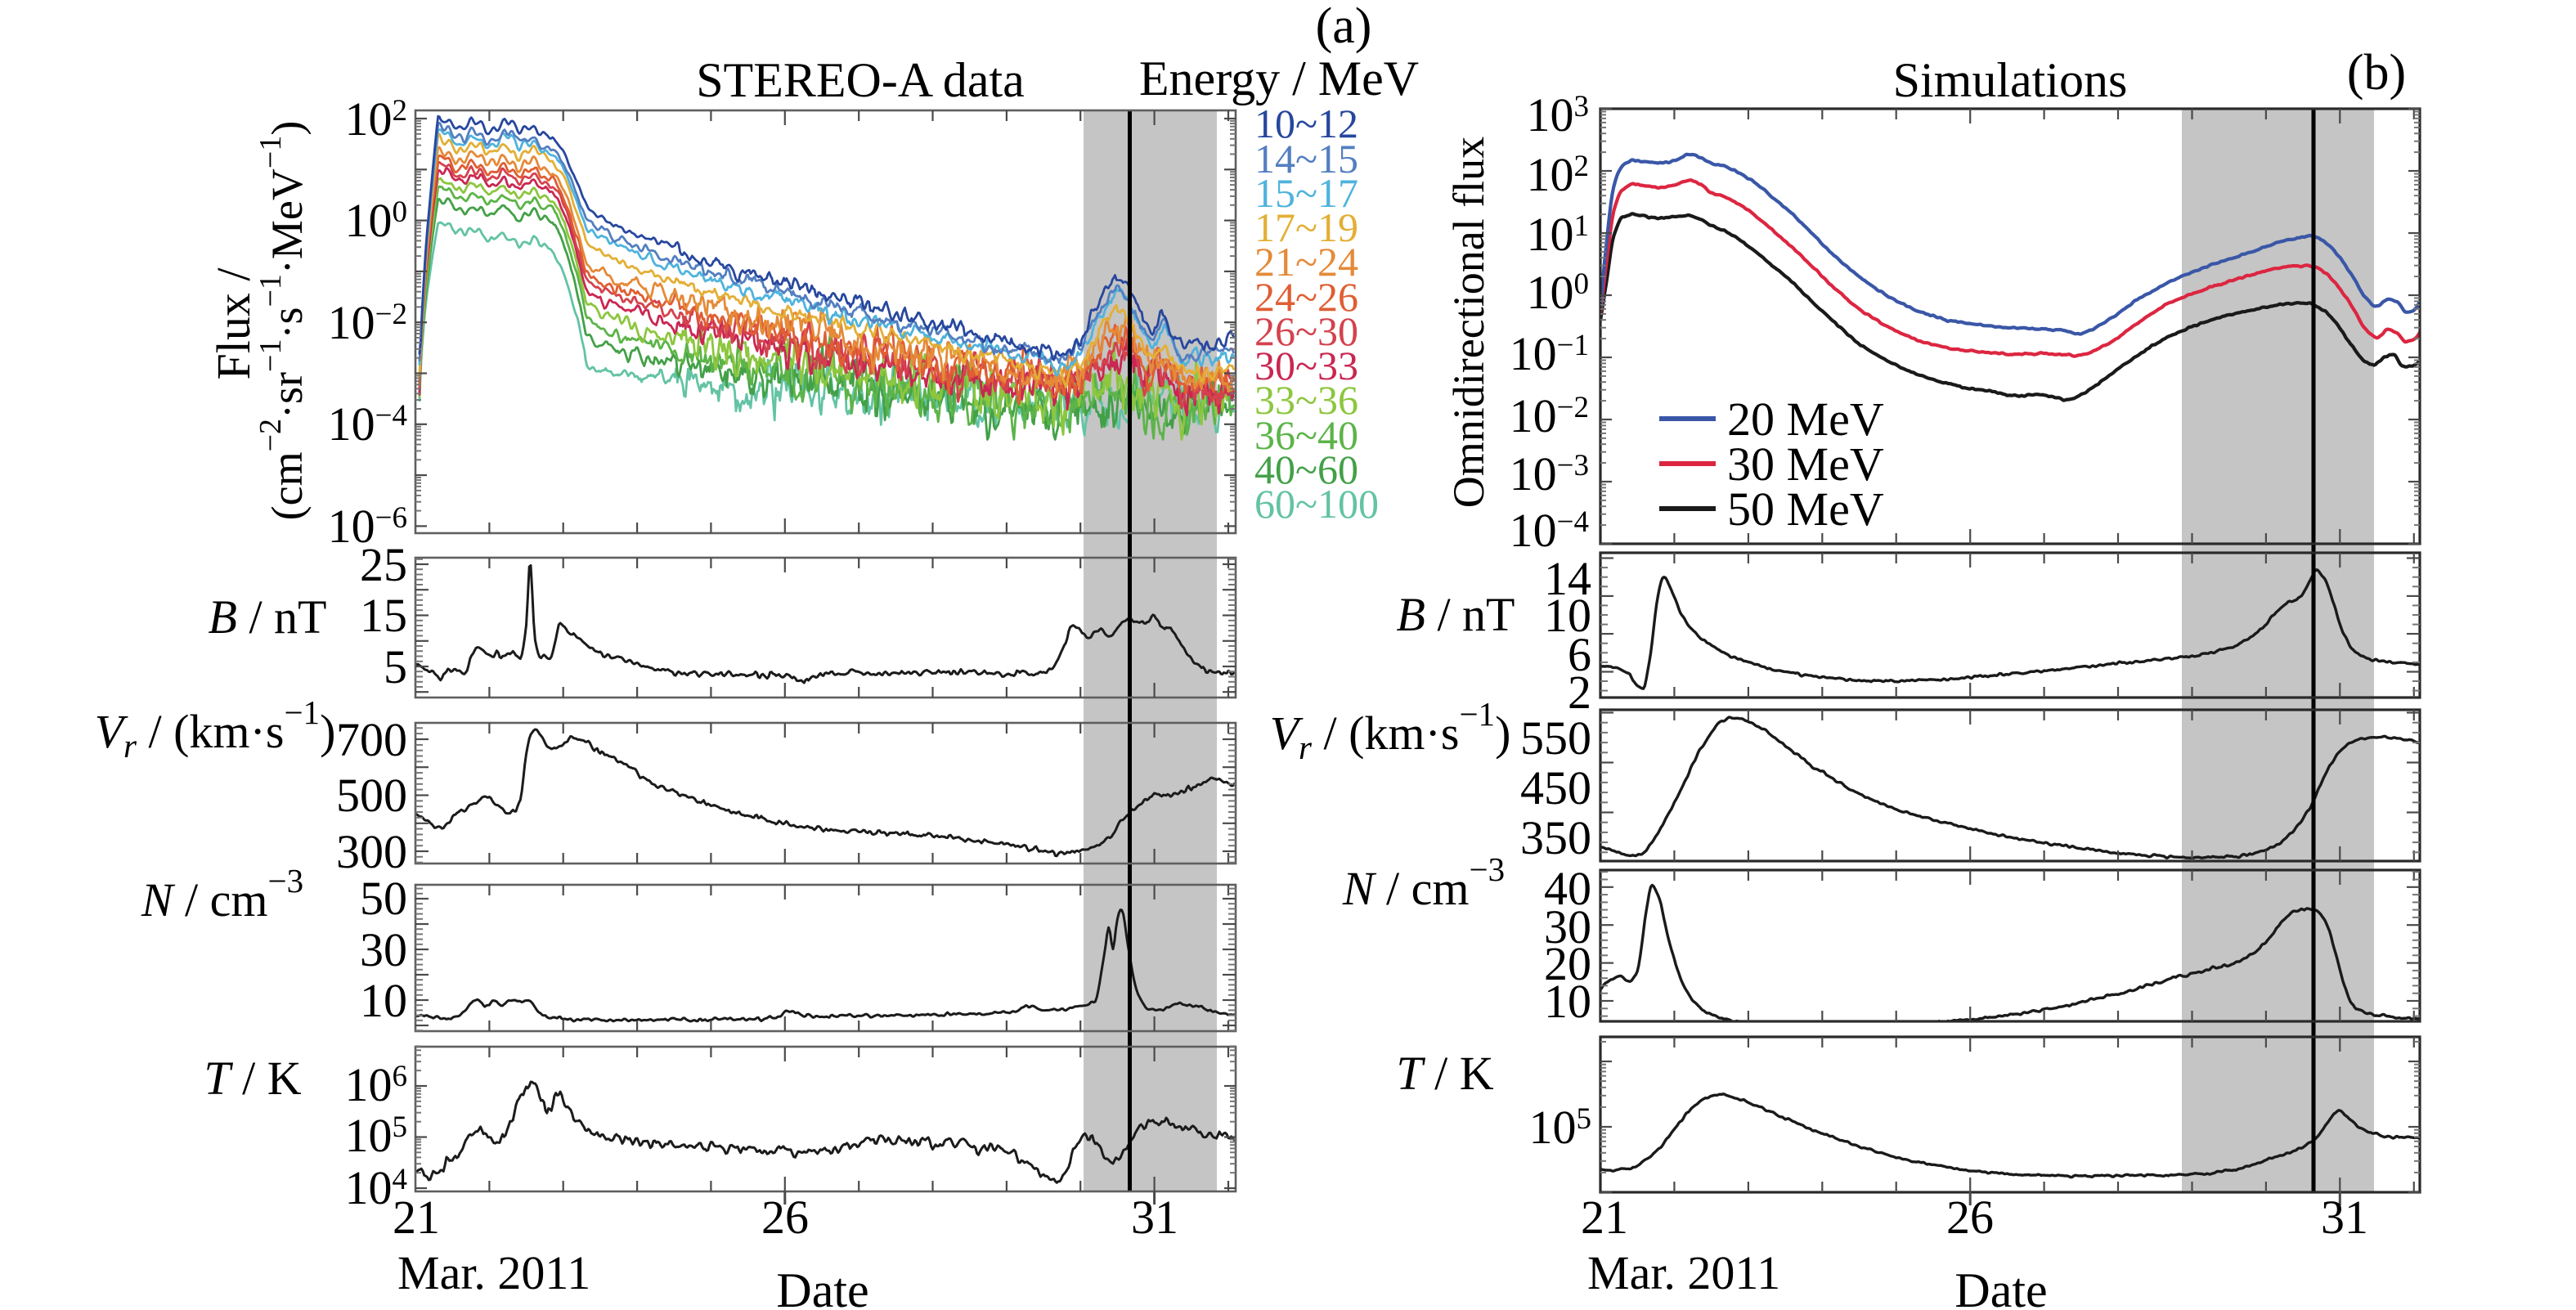 The width and height of the screenshot is (2576, 1310). Describe the element at coordinates (233, 324) in the screenshot. I see `svg-text: Flux /` at that location.